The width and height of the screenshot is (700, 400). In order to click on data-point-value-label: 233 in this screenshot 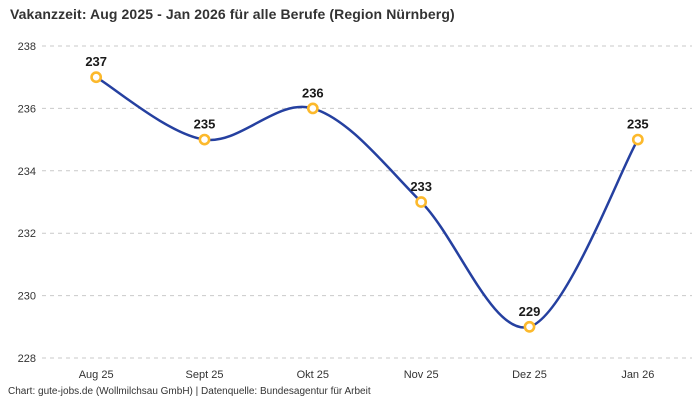, I will do `click(421, 186)`.